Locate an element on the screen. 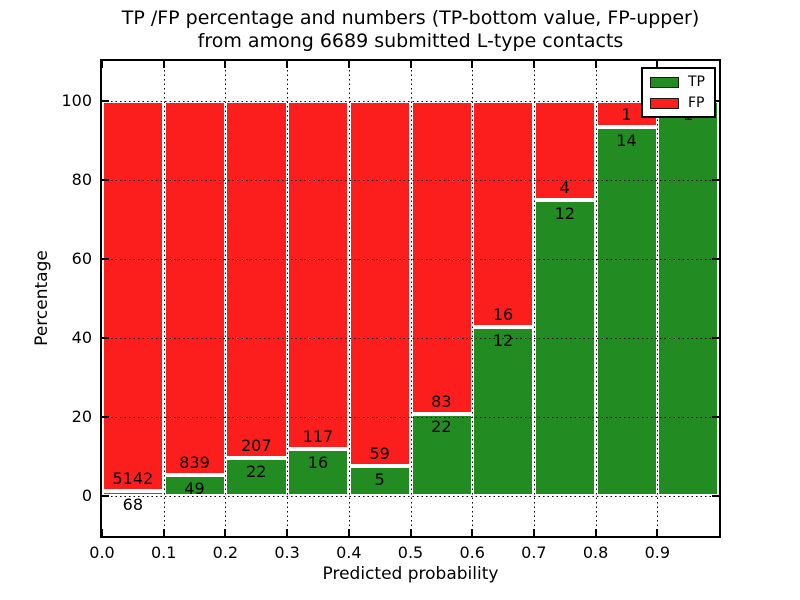 Image resolution: width=800 pixels, height=600 pixels. y-tick-label: 40 is located at coordinates (81, 338).